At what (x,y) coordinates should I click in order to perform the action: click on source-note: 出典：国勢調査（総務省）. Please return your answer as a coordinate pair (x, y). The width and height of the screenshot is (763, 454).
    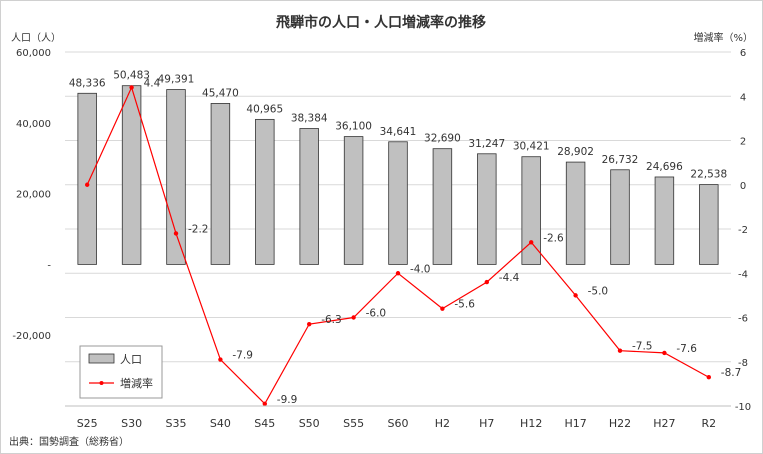
    Looking at the image, I should click on (69, 441).